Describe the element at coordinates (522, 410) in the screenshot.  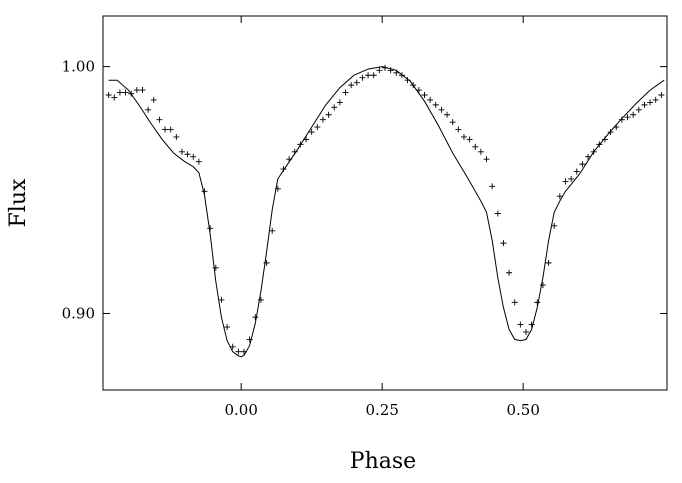
I see `x-tick-label: 0.50` at that location.